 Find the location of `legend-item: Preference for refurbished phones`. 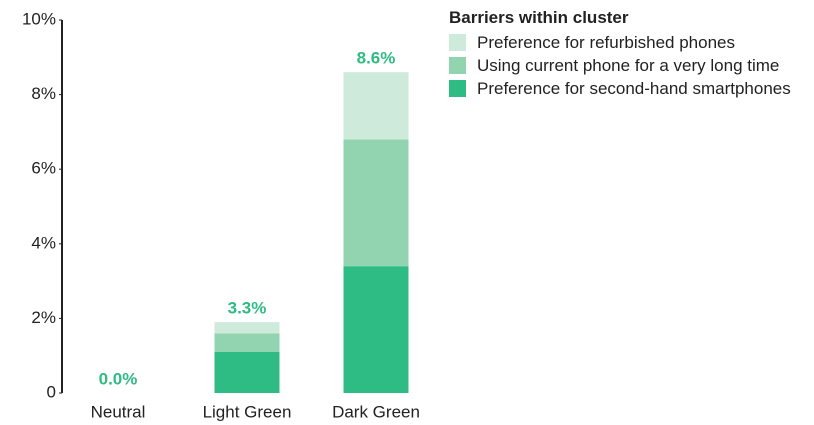

legend-item: Preference for refurbished phones is located at coordinates (629, 42).